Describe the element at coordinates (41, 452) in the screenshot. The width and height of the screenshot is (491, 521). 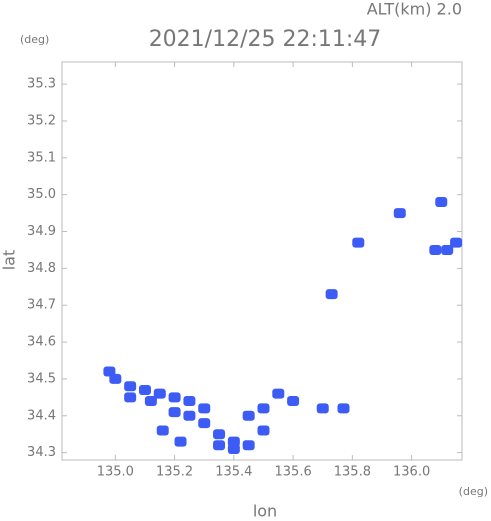
I see `y-tick-label: 34.3` at that location.